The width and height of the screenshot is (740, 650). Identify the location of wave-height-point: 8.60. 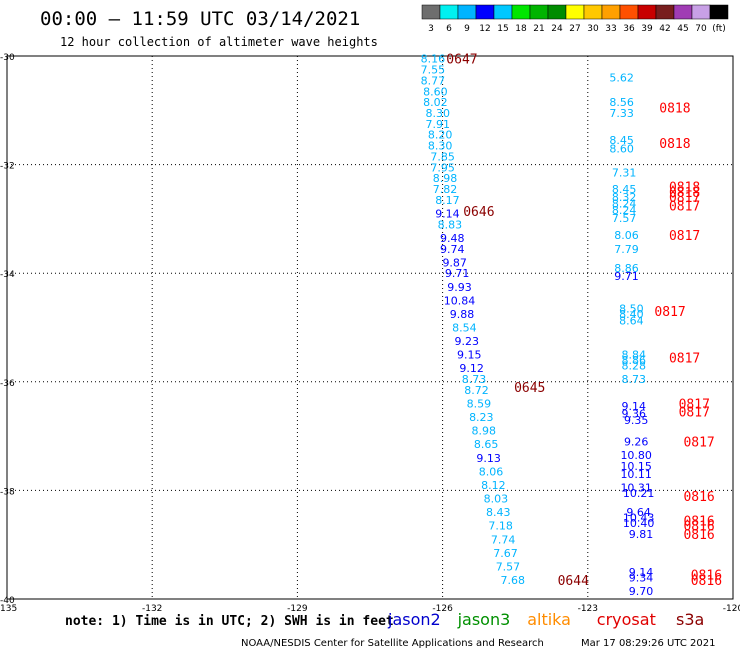
(435, 91).